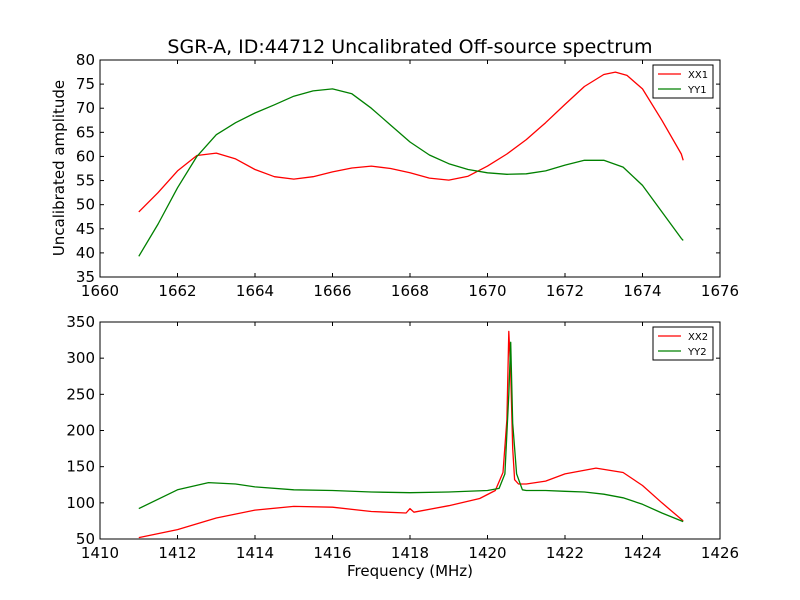 Image resolution: width=800 pixels, height=600 pixels. I want to click on bottom-x-tick-label: 1426, so click(720, 553).